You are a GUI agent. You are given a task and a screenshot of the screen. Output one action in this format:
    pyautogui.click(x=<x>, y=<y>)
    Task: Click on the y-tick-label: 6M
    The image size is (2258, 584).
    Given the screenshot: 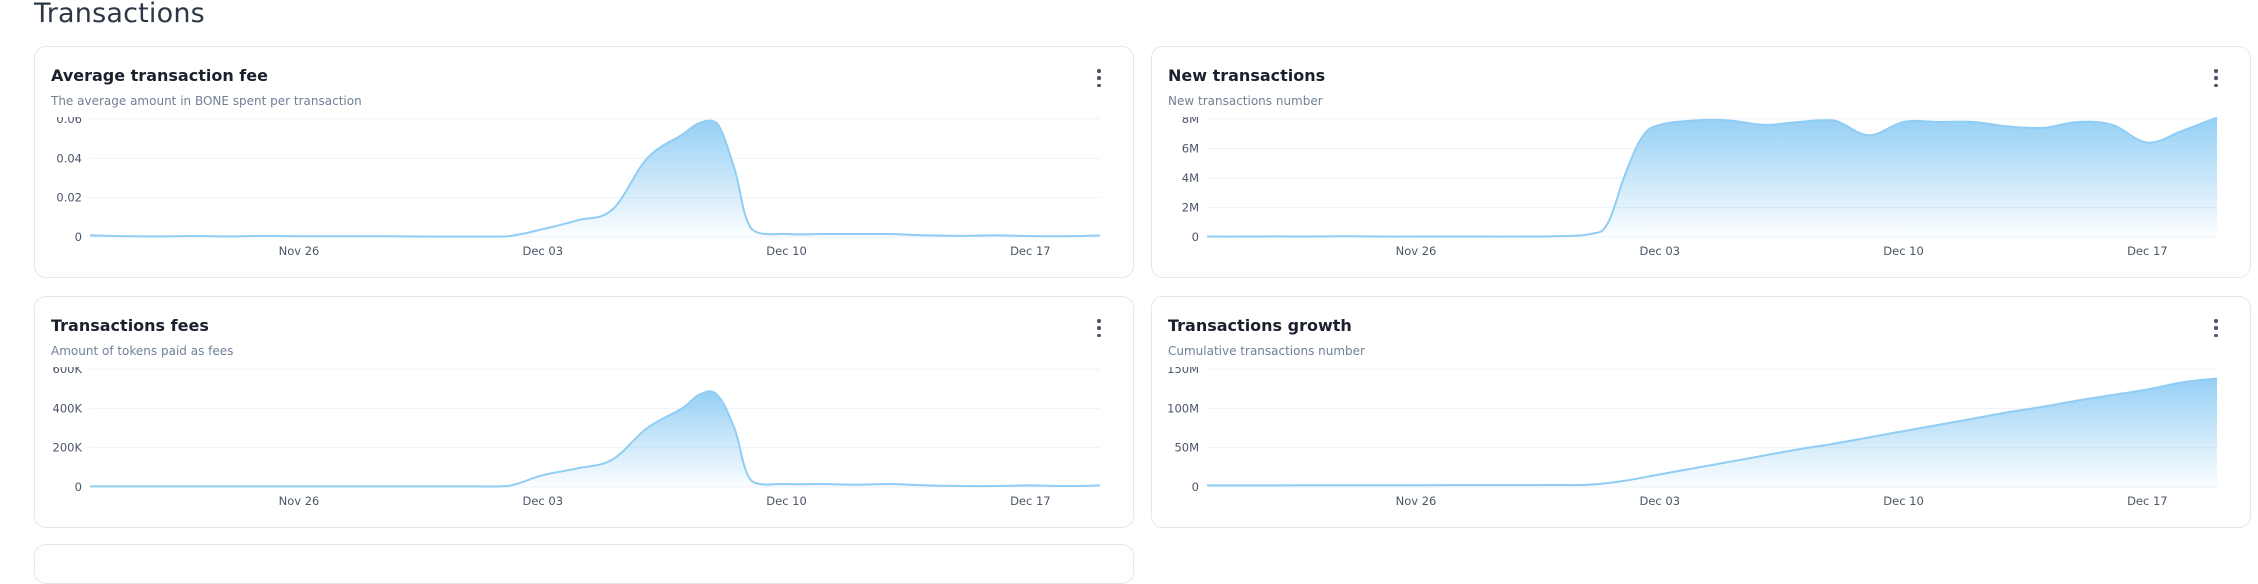 What is the action you would take?
    pyautogui.click(x=1190, y=149)
    